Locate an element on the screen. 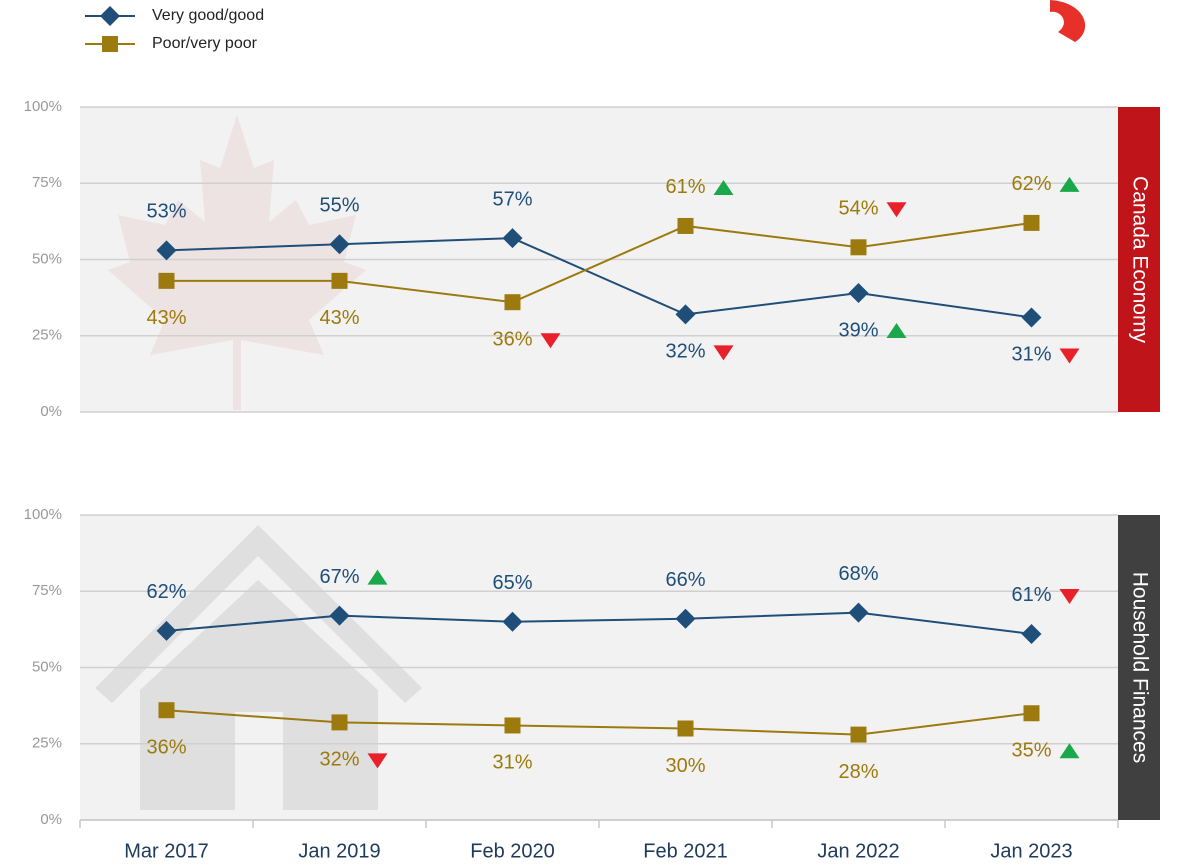 Image resolution: width=1178 pixels, height=866 pixels. data-label: 66% is located at coordinates (685, 580).